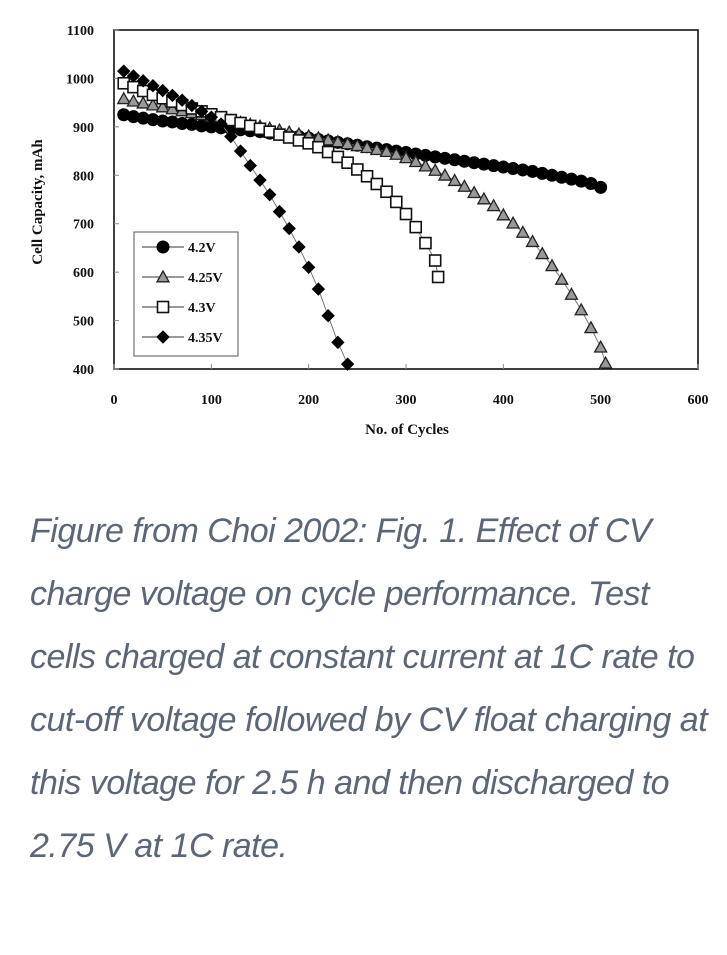 Image resolution: width=727 pixels, height=955 pixels. What do you see at coordinates (163, 307) in the screenshot?
I see `legend-marker-square-icon` at bounding box center [163, 307].